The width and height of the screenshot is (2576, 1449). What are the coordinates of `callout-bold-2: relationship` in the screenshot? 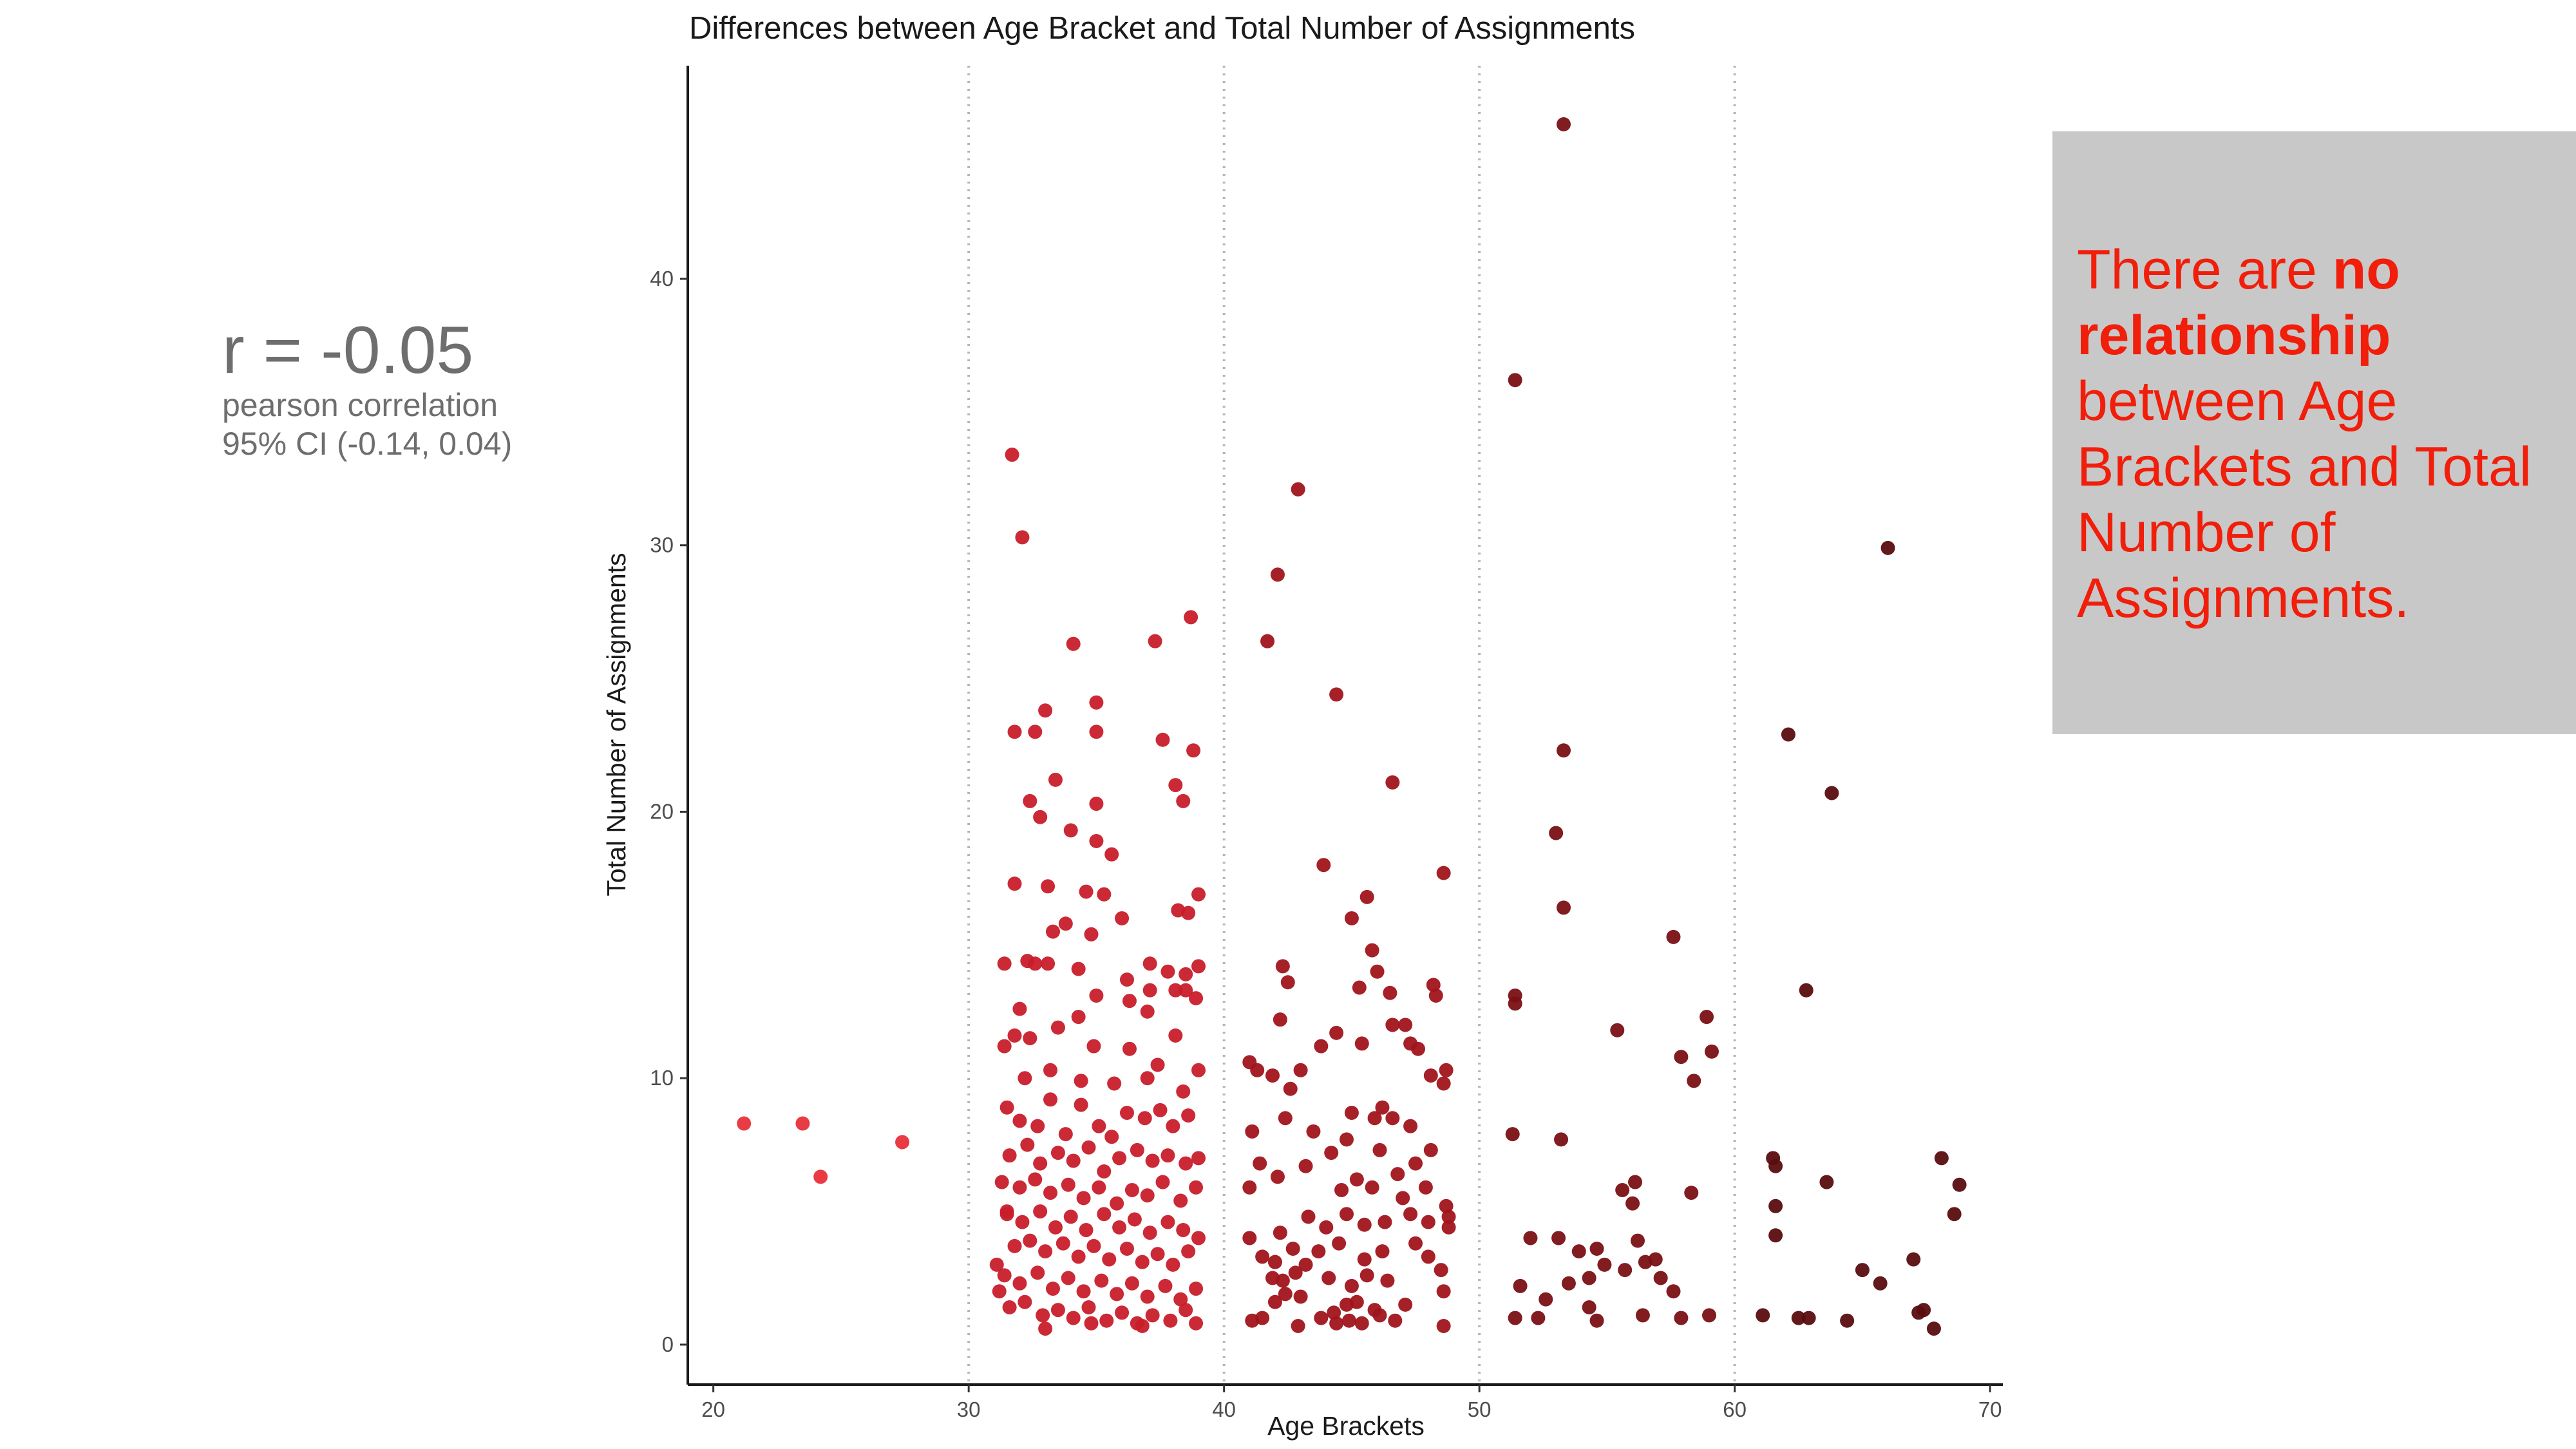 It's located at (2234, 335).